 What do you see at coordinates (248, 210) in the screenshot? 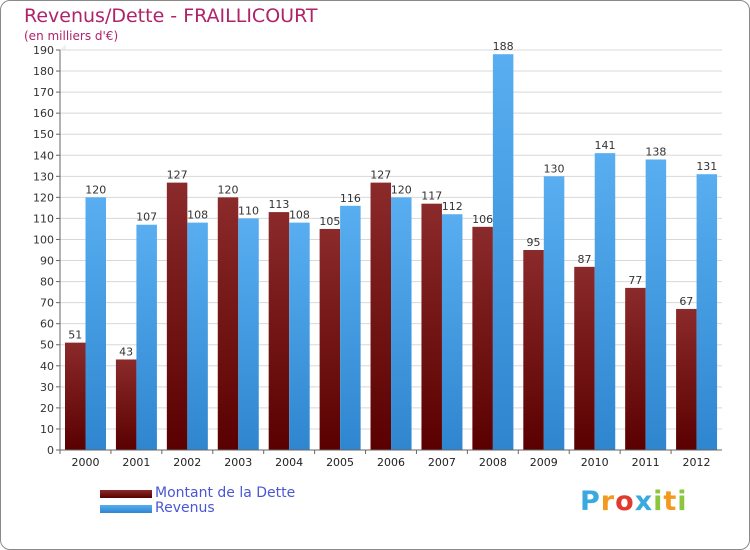
I see `value-label-revenus-2003: 110` at bounding box center [248, 210].